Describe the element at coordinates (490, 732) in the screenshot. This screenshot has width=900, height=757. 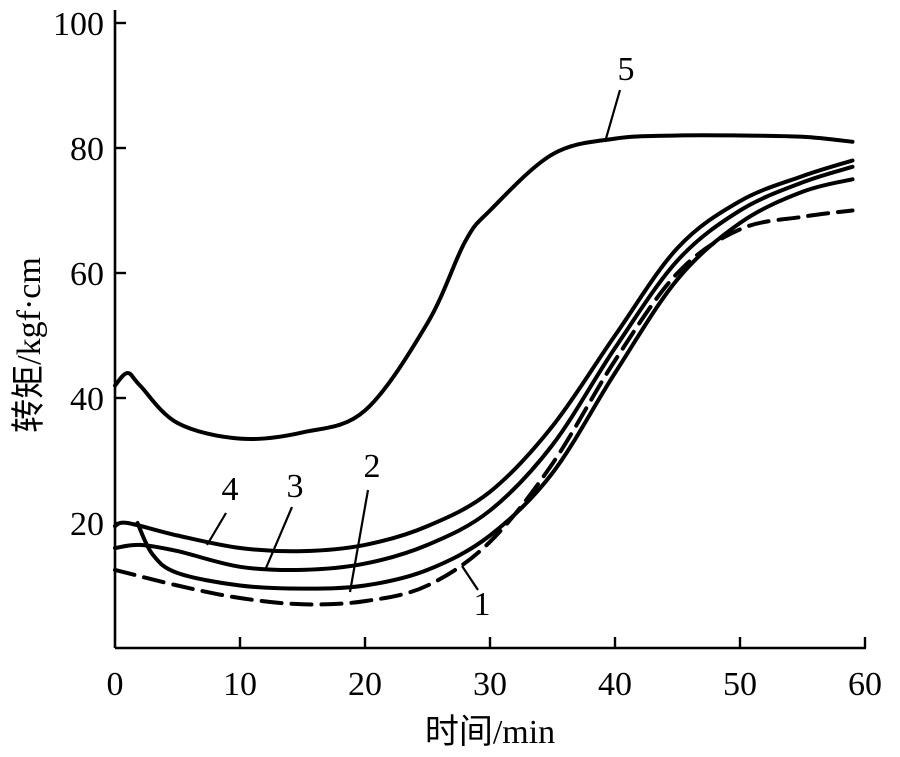
I see `x-axis-title: 时间/min` at that location.